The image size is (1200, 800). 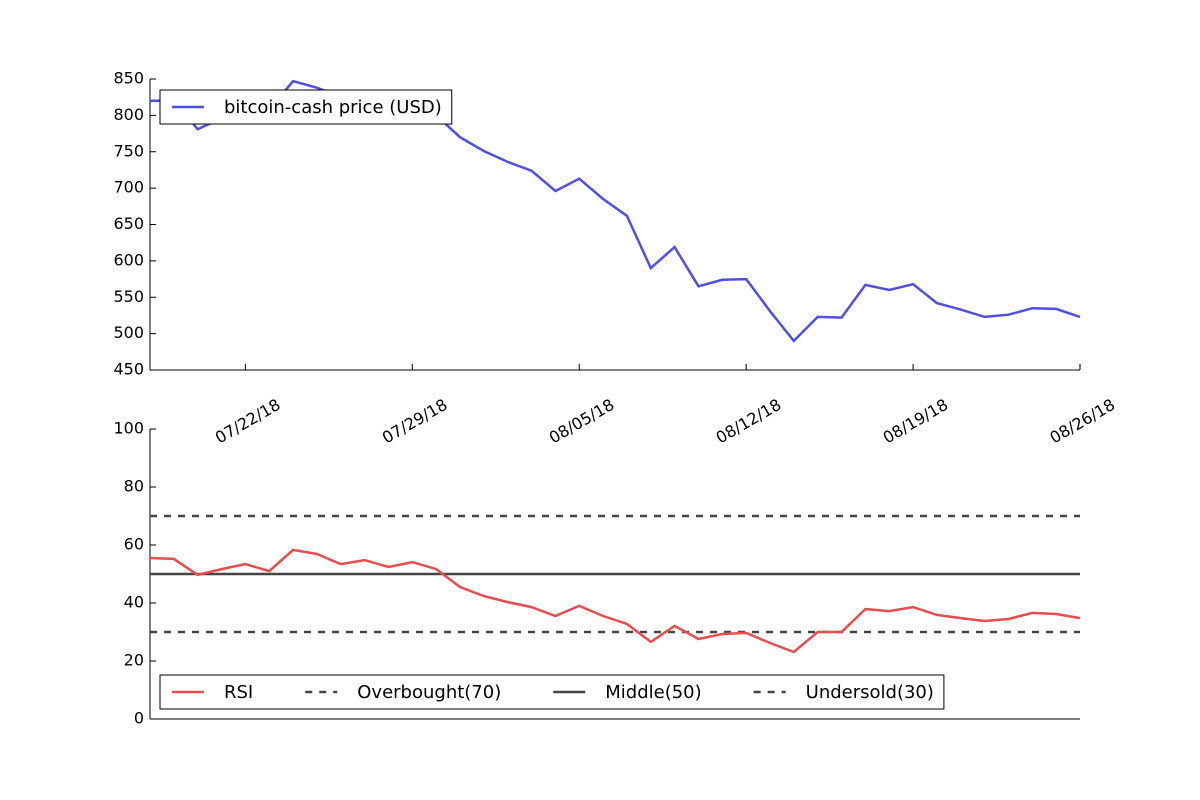 I want to click on y-tick-label: 40, so click(x=134, y=602).